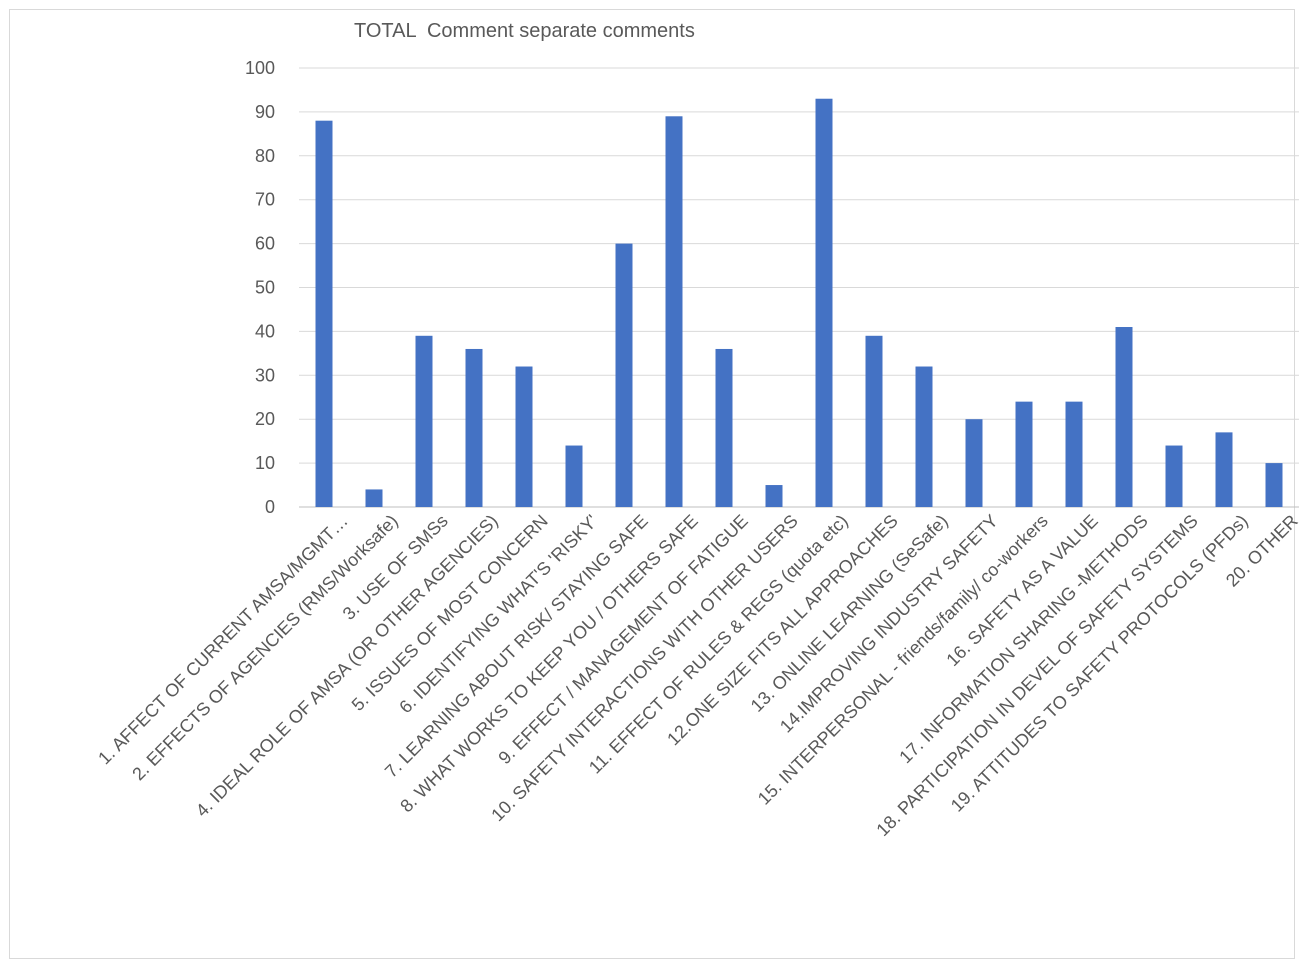 The image size is (1301, 963). I want to click on y-axis-ticks: 0 10 20 30 40 50 60 70 80 90 100, so click(260, 287).